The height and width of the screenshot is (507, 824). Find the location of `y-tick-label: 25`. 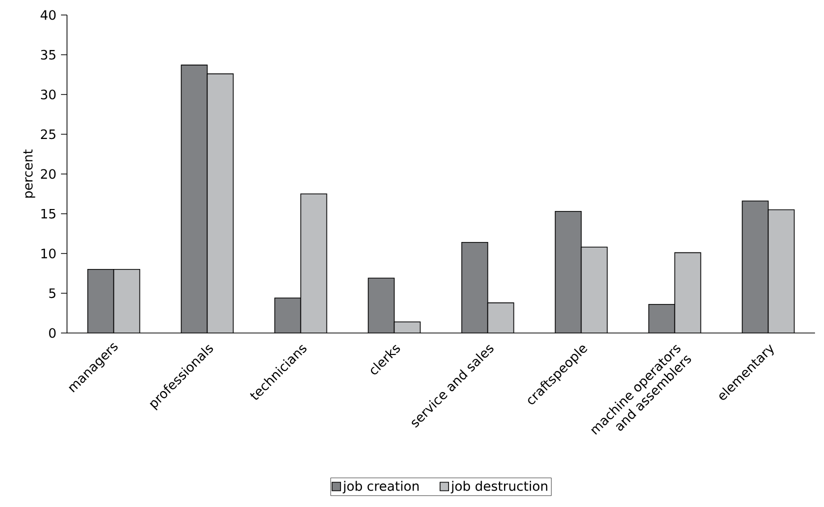

y-tick-label: 25 is located at coordinates (48, 134).